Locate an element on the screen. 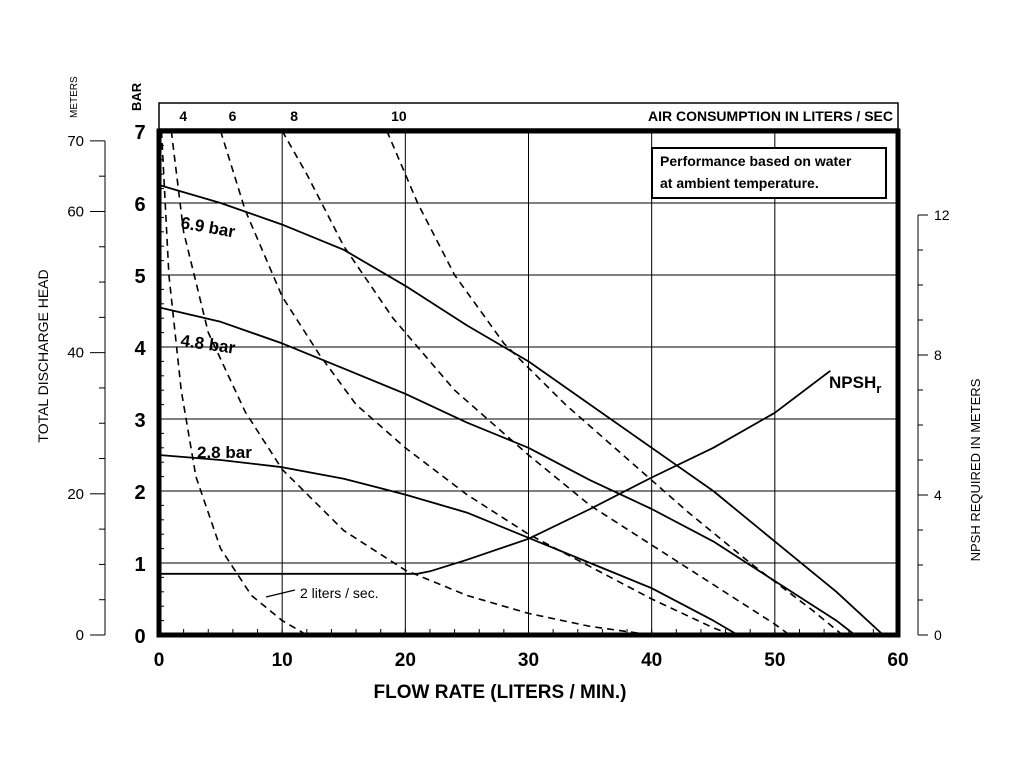 The height and width of the screenshot is (773, 1024). bar-tick-label: 4 is located at coordinates (140, 349).